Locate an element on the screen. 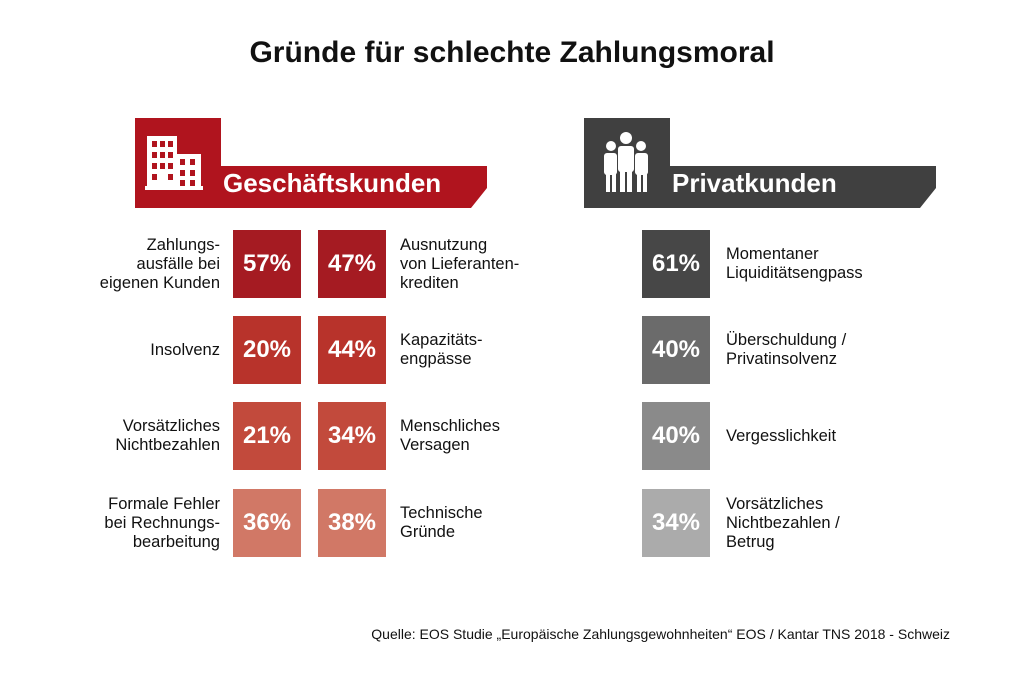  business-right-label: Menschliches Versagen is located at coordinates (450, 435).